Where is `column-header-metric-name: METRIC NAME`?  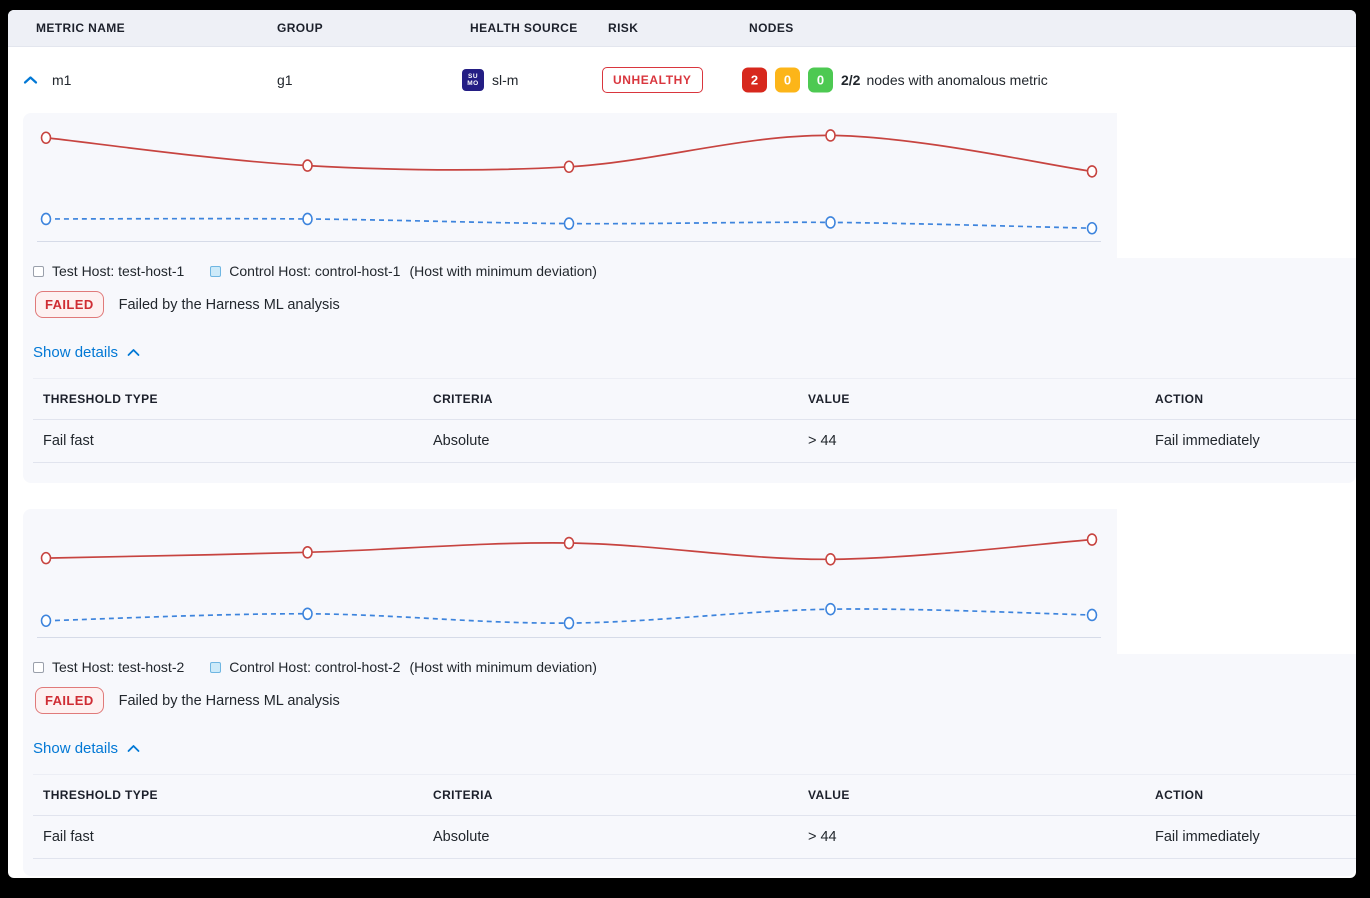
column-header-metric-name: METRIC NAME is located at coordinates (81, 28).